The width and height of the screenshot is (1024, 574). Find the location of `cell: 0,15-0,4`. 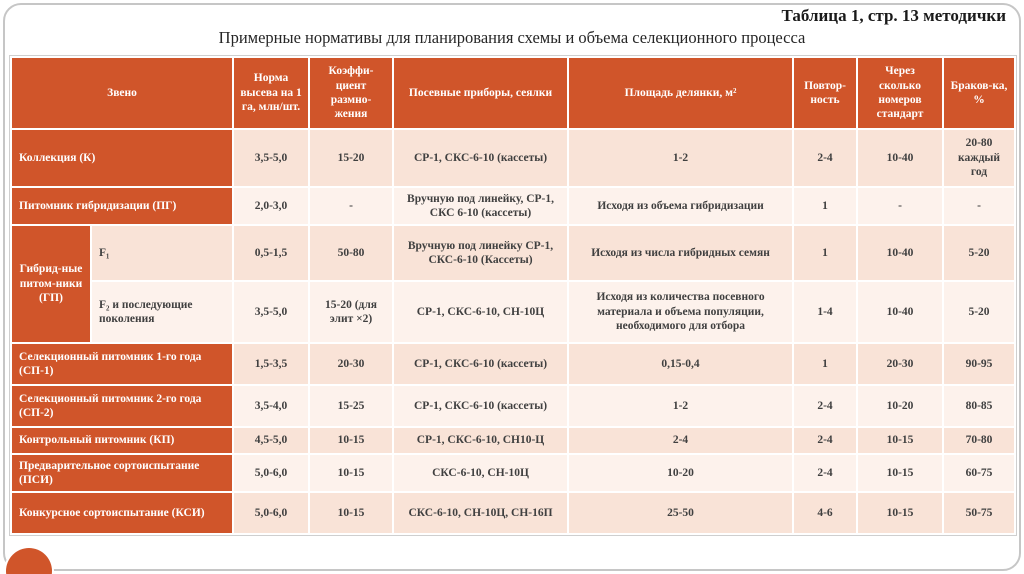

cell: 0,15-0,4 is located at coordinates (681, 364).